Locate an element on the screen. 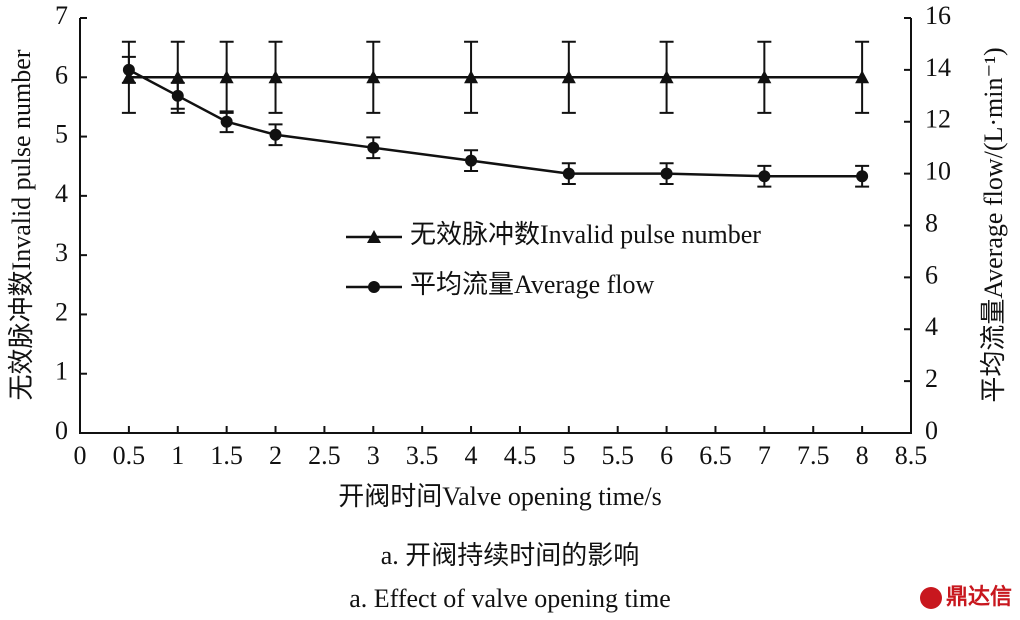 The image size is (1020, 620). y2-tick-label: 12 is located at coordinates (938, 119).